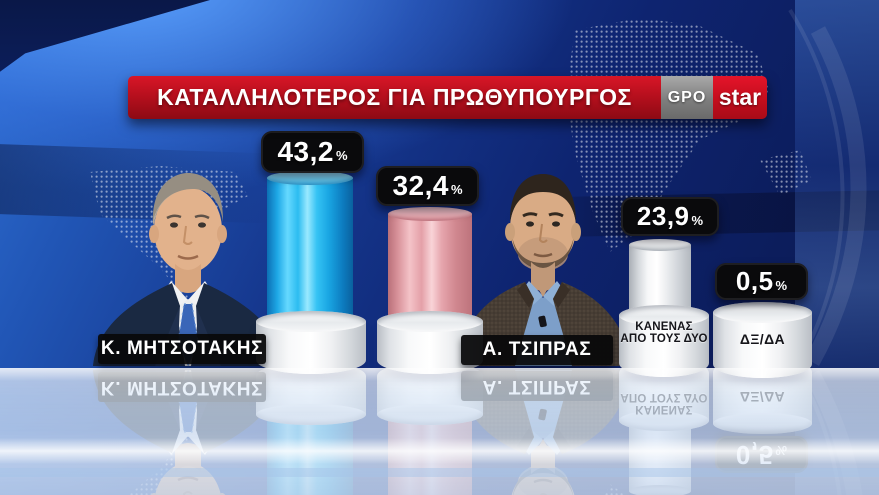 This screenshot has height=495, width=879. Describe the element at coordinates (394, 97) in the screenshot. I see `poll-title: ΚΑΤΑΛΛΗΛΟΤΕΡΟΣ ΓΙΑ ΠΡΩΘΥΠΟΥΡΓΟΣ` at that location.